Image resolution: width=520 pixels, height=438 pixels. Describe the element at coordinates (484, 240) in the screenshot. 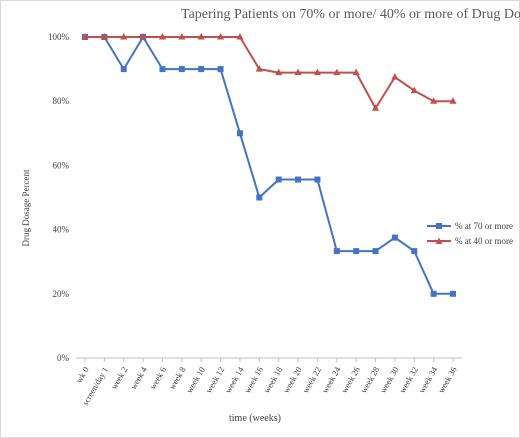

I see `legend-label-40: % at 40 or more` at that location.